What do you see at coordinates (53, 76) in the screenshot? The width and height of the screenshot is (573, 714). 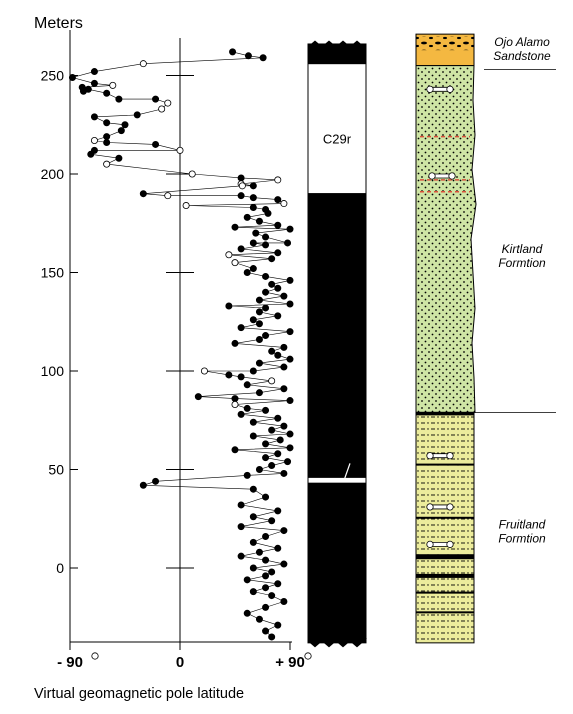 I see `y-tick-label: 250` at bounding box center [53, 76].